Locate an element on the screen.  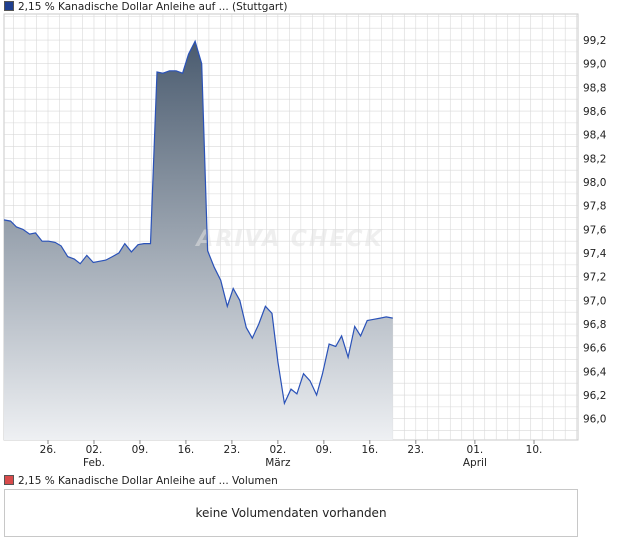
y-tick-label: 98,0 is located at coordinates (594, 183).